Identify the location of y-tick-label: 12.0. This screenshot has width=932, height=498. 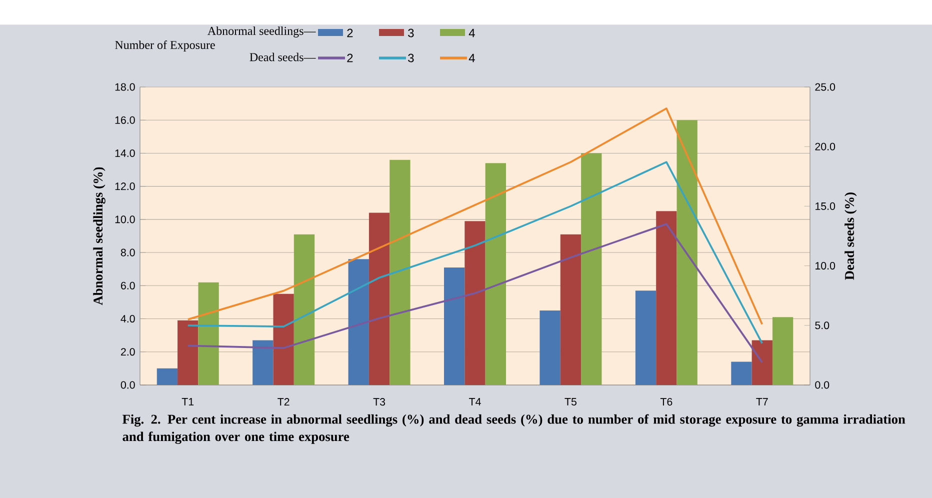
(125, 186).